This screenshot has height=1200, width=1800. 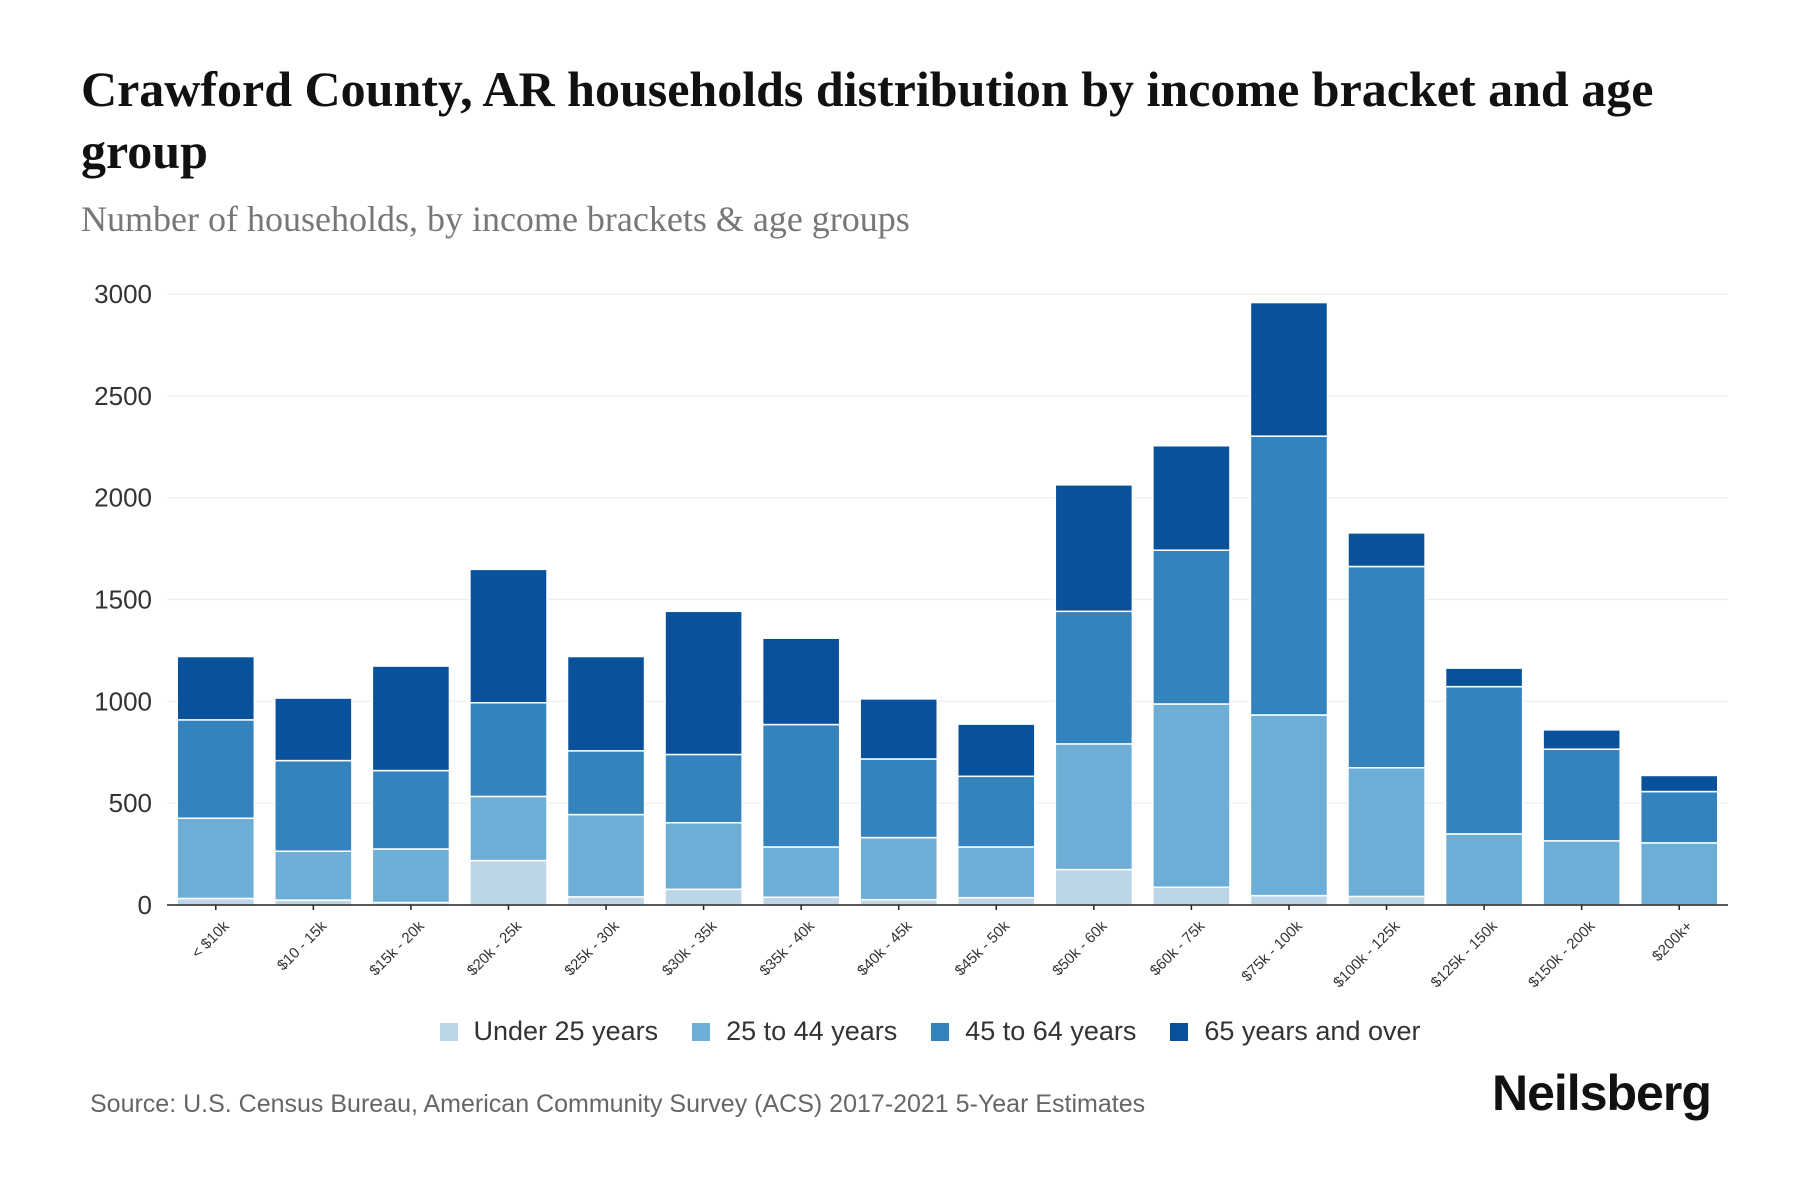 I want to click on x-tick-label: $125k - 150k, so click(x=1465, y=954).